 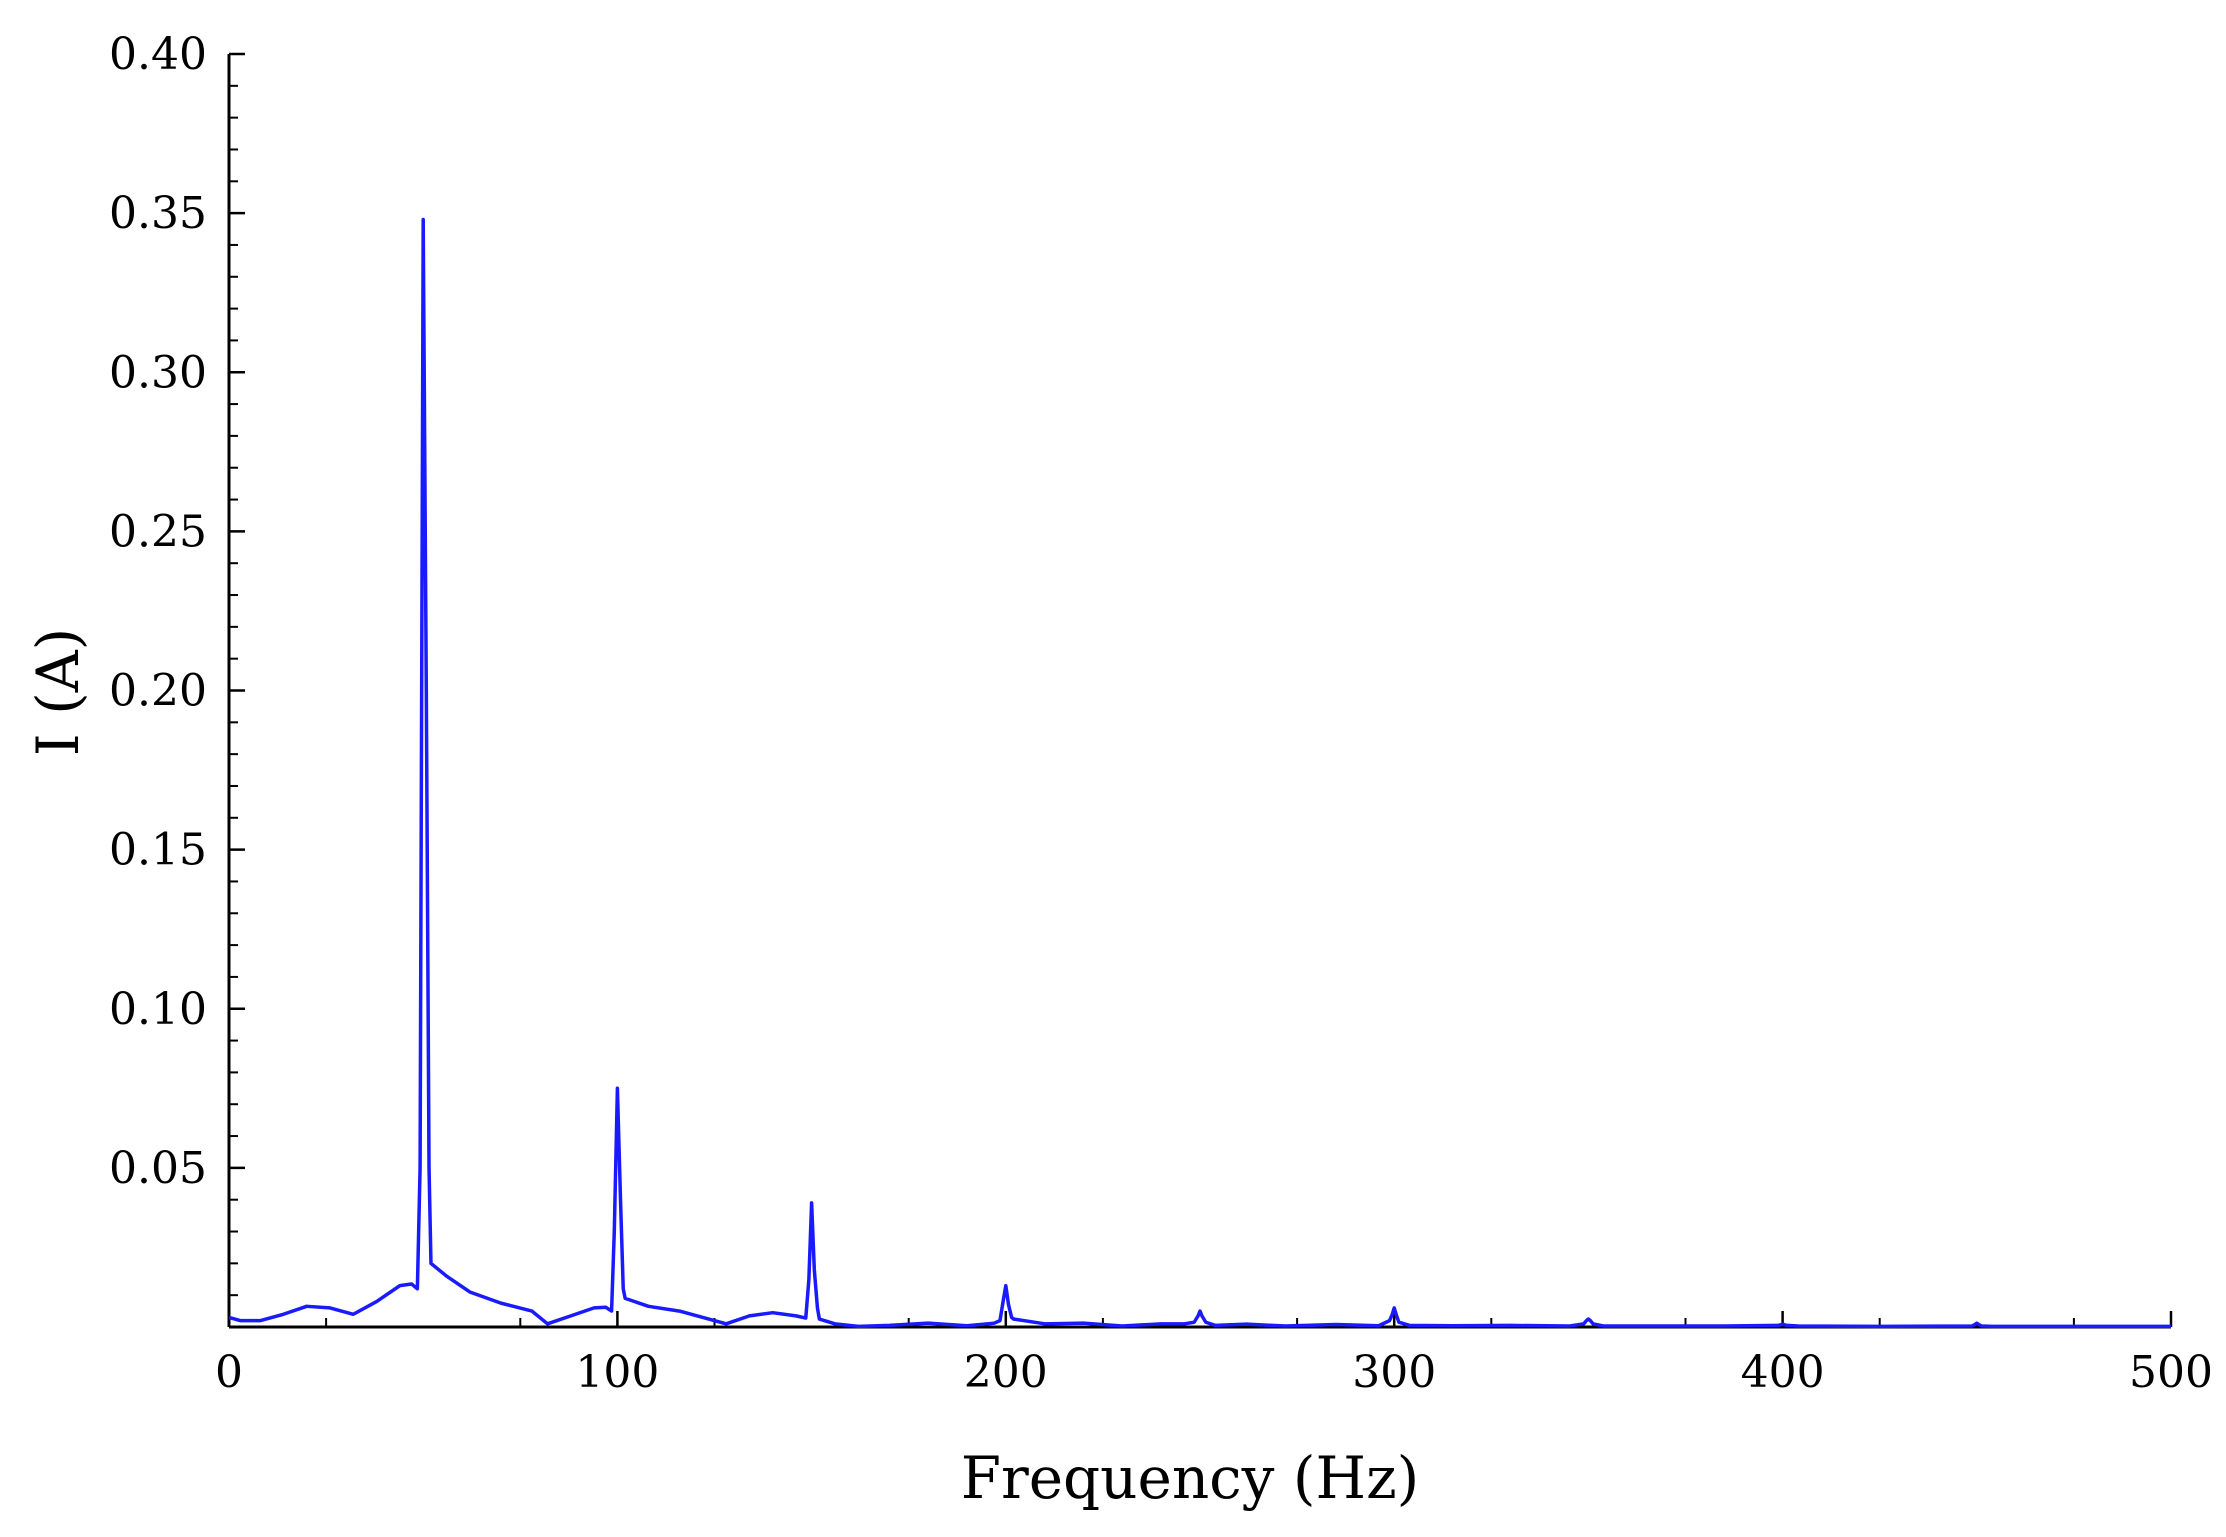 What do you see at coordinates (2171, 1372) in the screenshot?
I see `x-tick-label: 500` at bounding box center [2171, 1372].